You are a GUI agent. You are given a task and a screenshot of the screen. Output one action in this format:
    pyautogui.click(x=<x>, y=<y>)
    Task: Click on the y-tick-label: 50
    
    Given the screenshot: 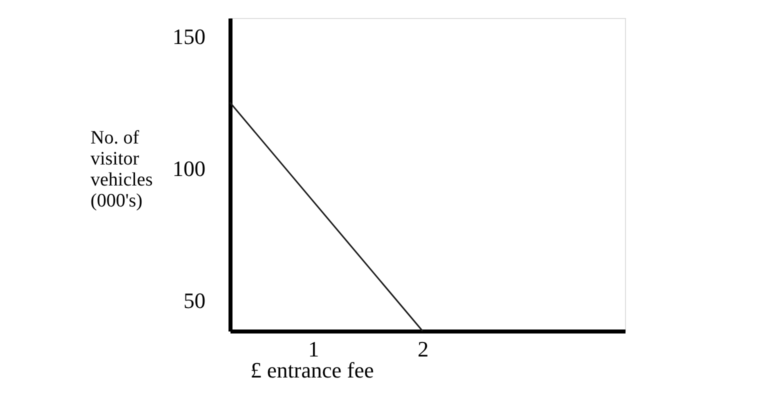 What is the action you would take?
    pyautogui.click(x=195, y=301)
    